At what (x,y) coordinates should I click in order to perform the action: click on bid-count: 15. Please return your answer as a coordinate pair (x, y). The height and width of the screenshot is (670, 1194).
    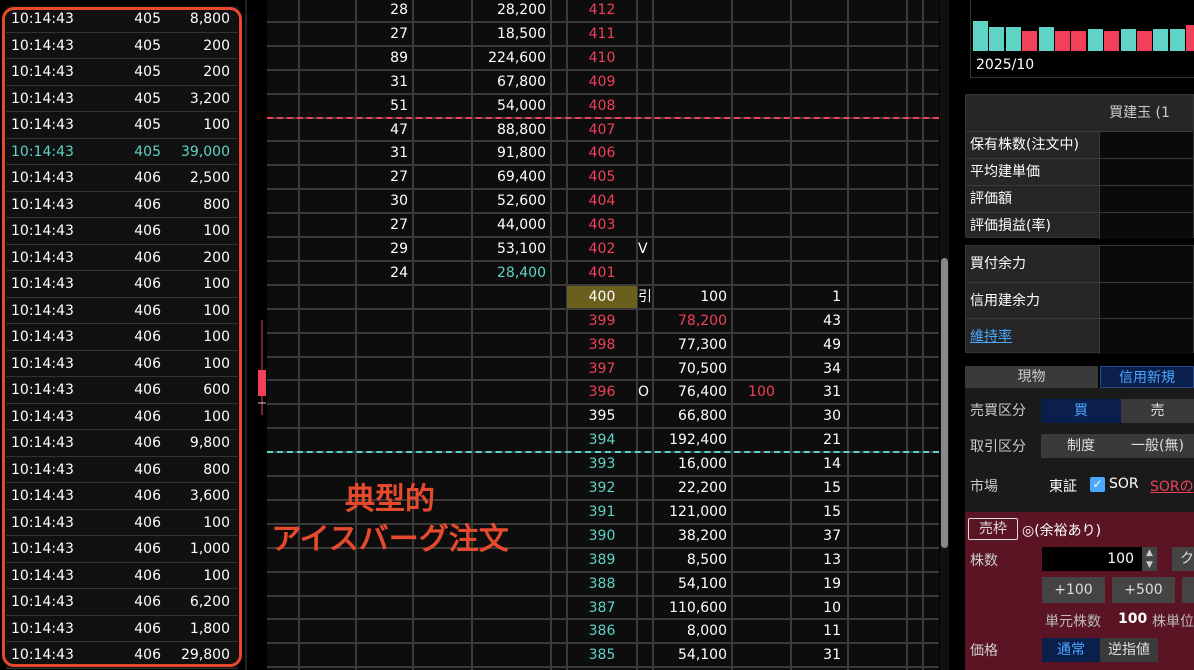
    Looking at the image, I should click on (832, 488).